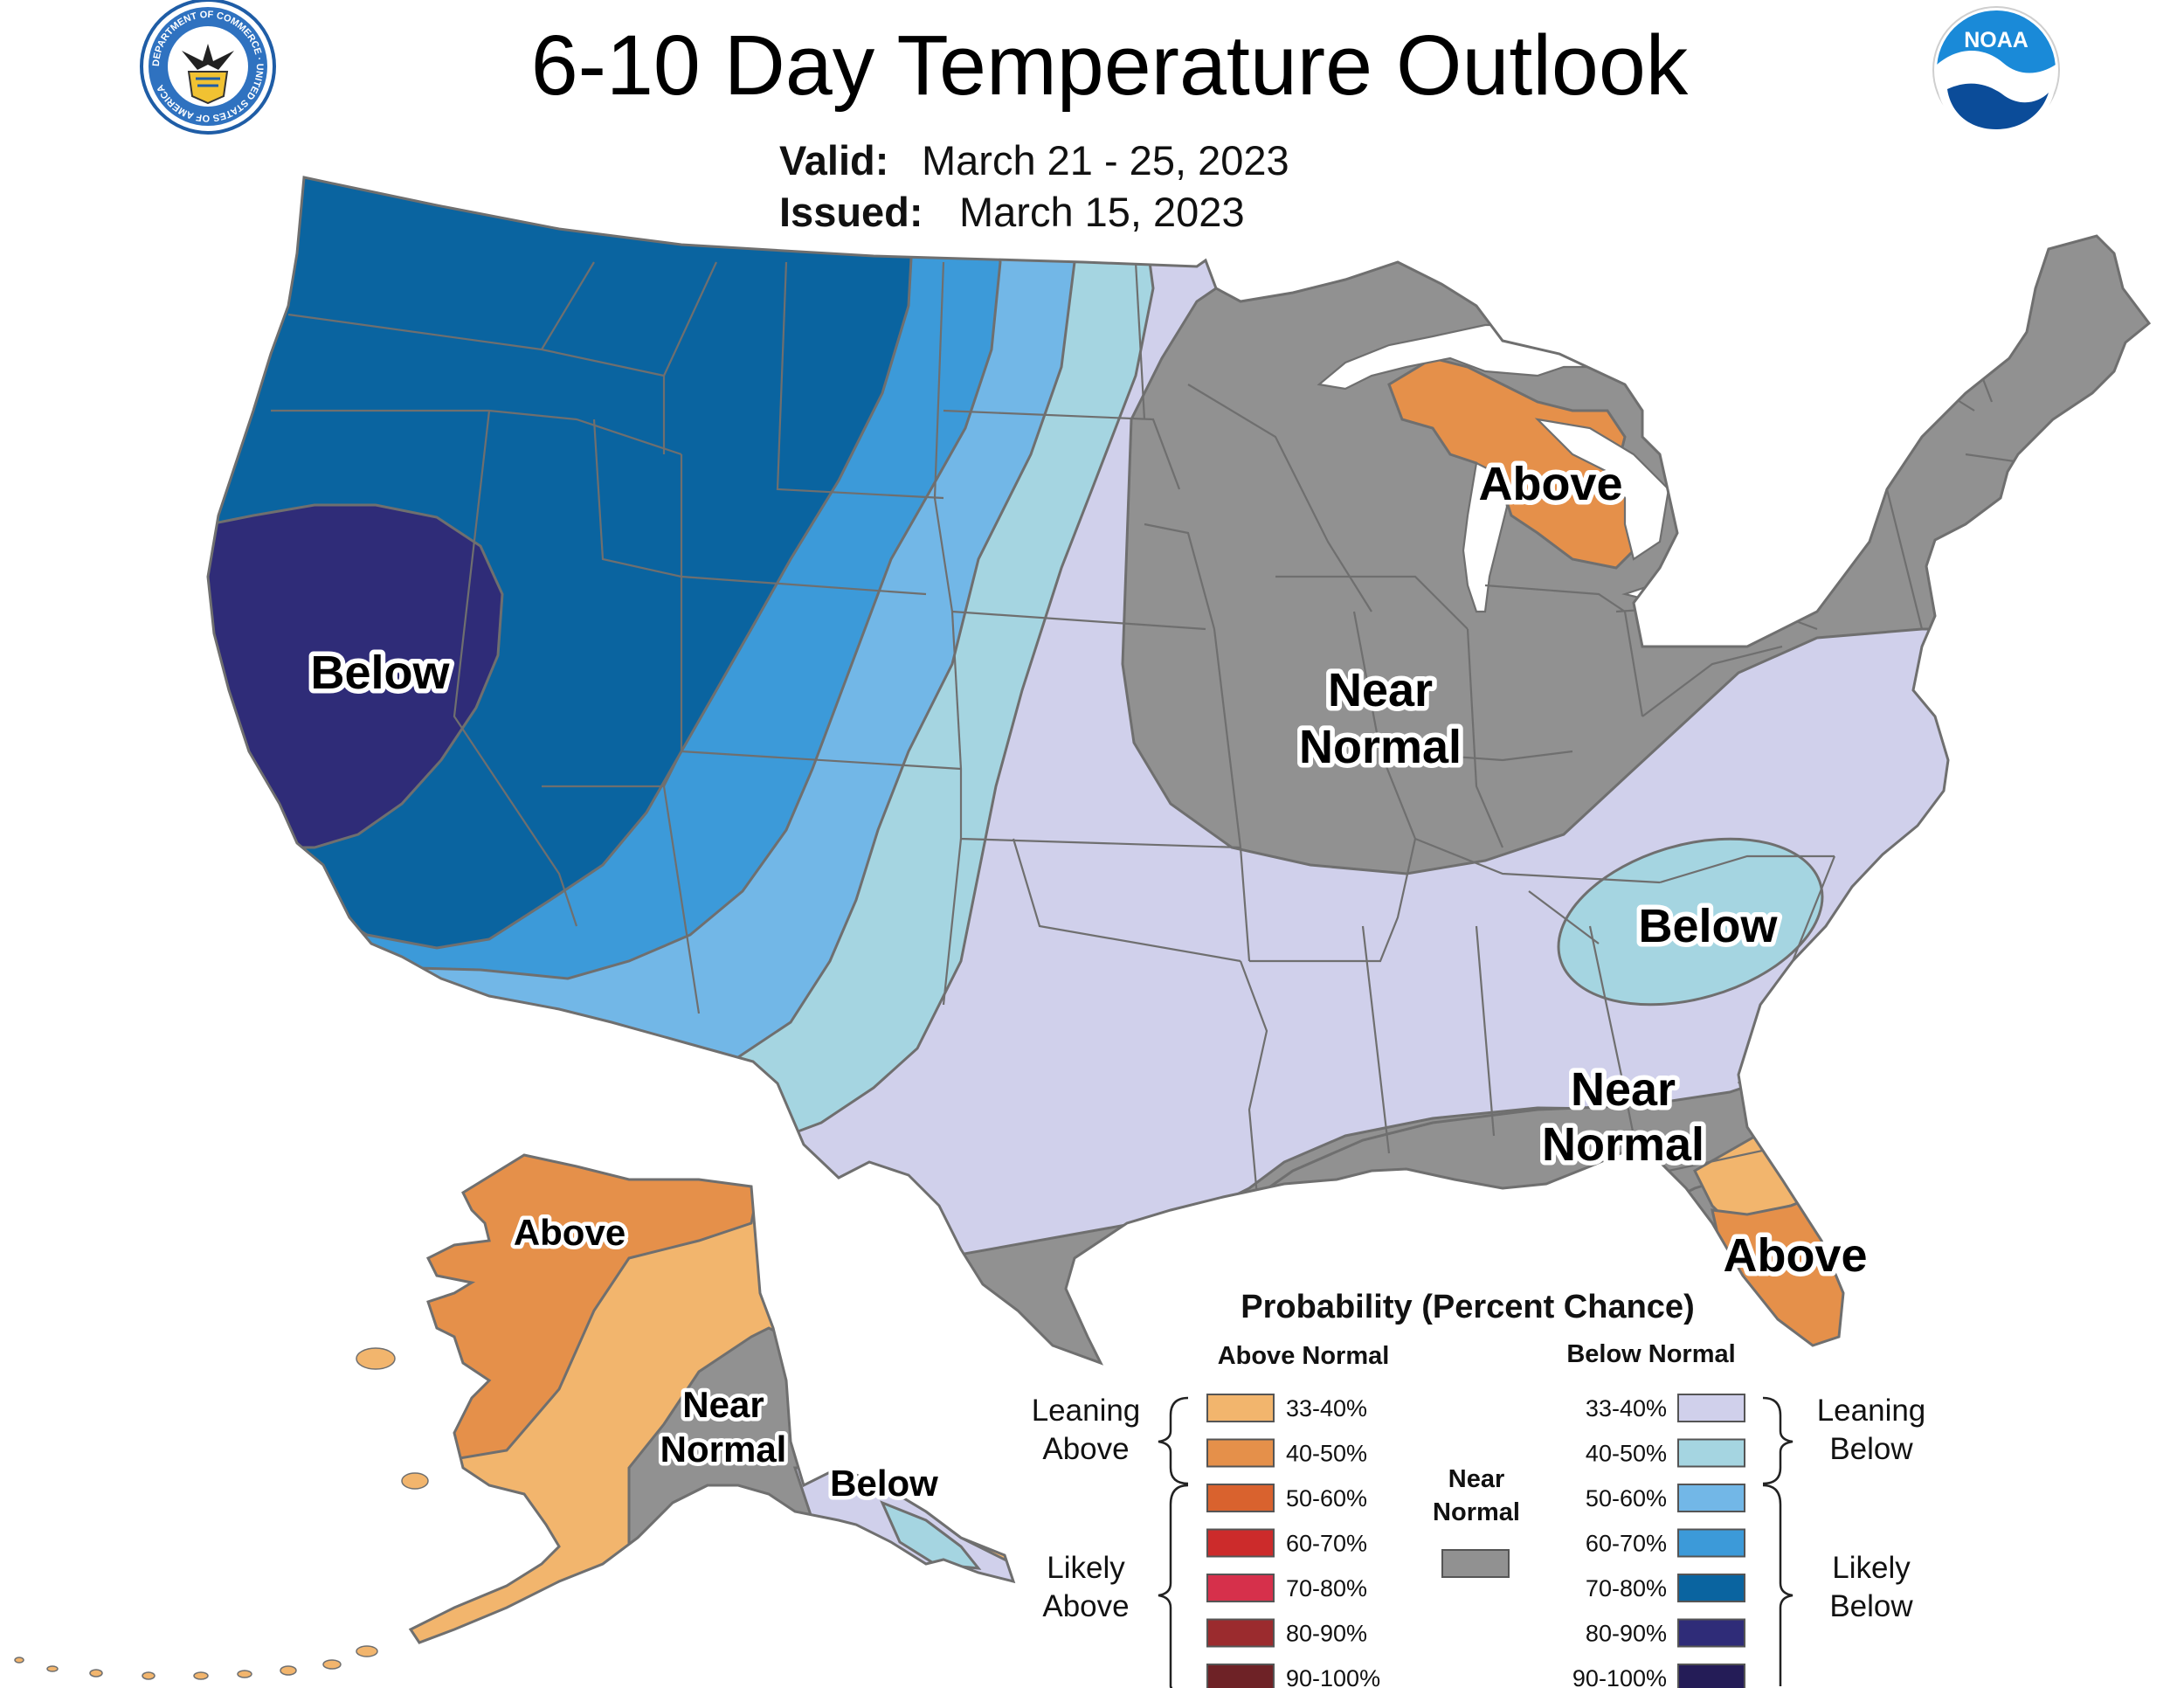  What do you see at coordinates (1380, 747) in the screenshot?
I see `label-midwest-normal: Normal` at bounding box center [1380, 747].